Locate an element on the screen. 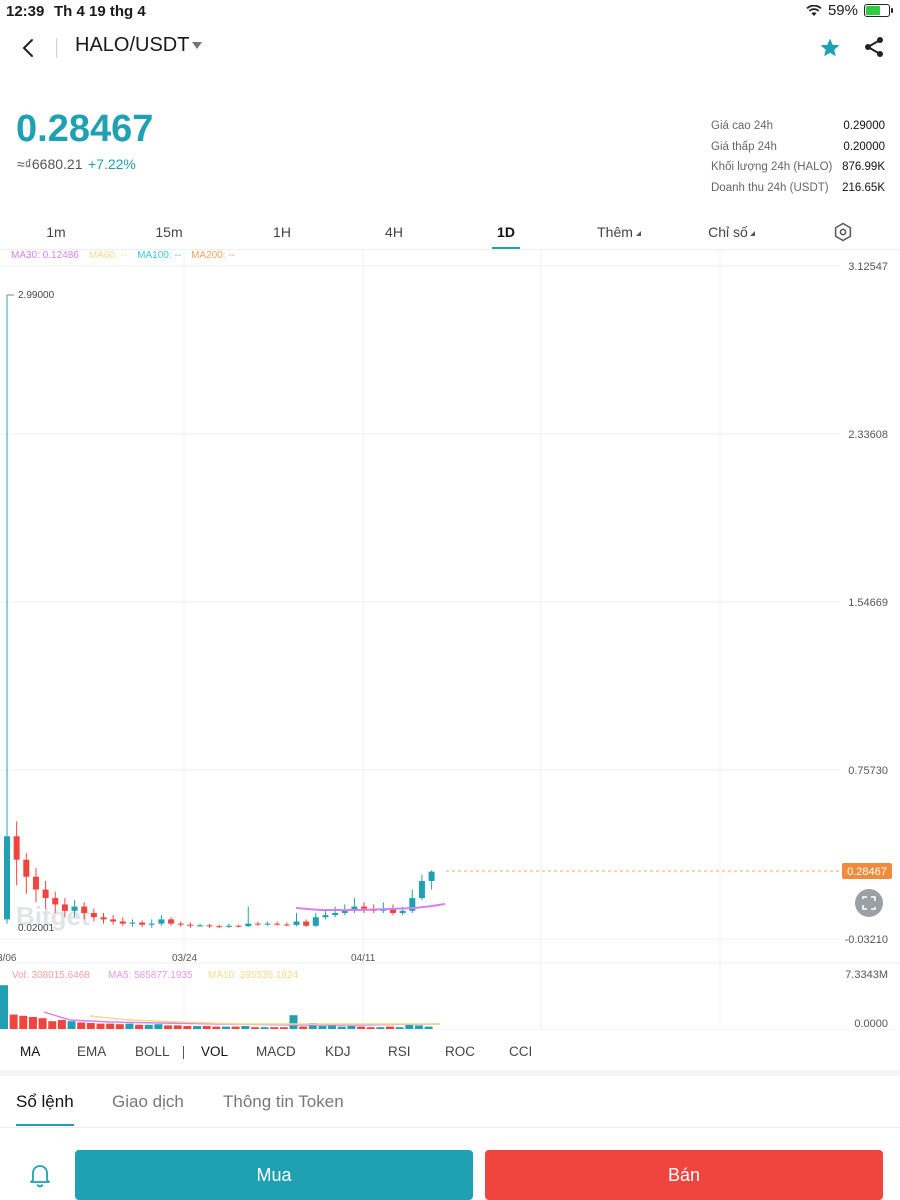  last-price: 0.28467 is located at coordinates (85, 129).